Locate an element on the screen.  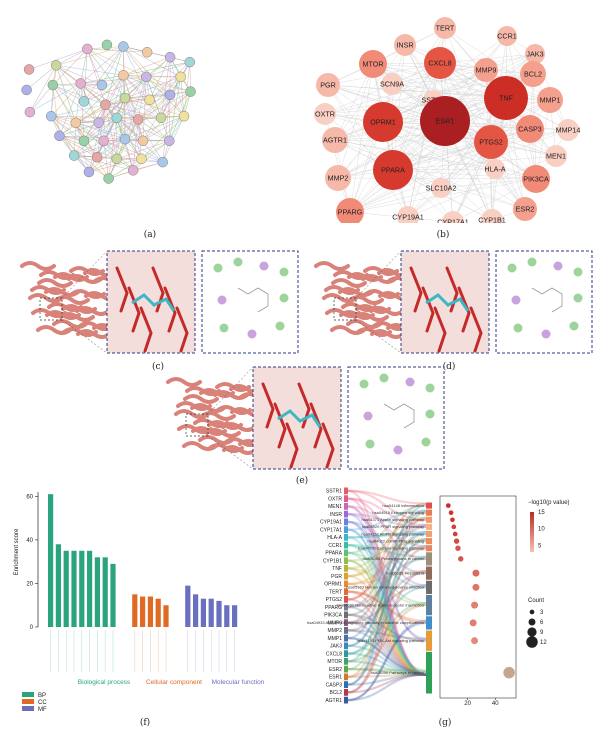
node-label-mmp9: MMP9 is located at coordinates (486, 70).